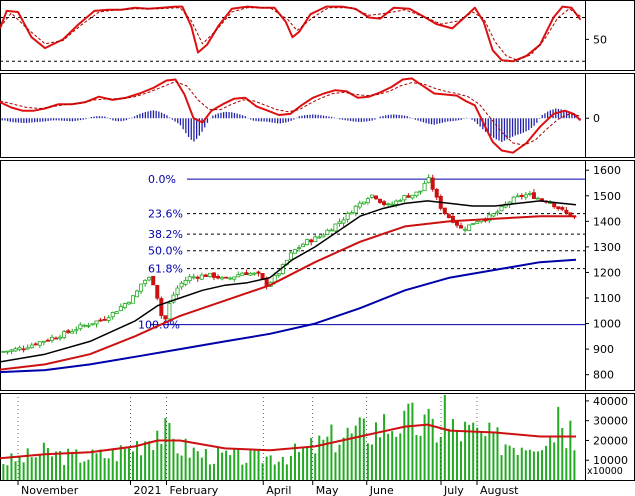 The height and width of the screenshot is (496, 635). Describe the element at coordinates (600, 39) in the screenshot. I see `rsi-tick-label: 50` at that location.